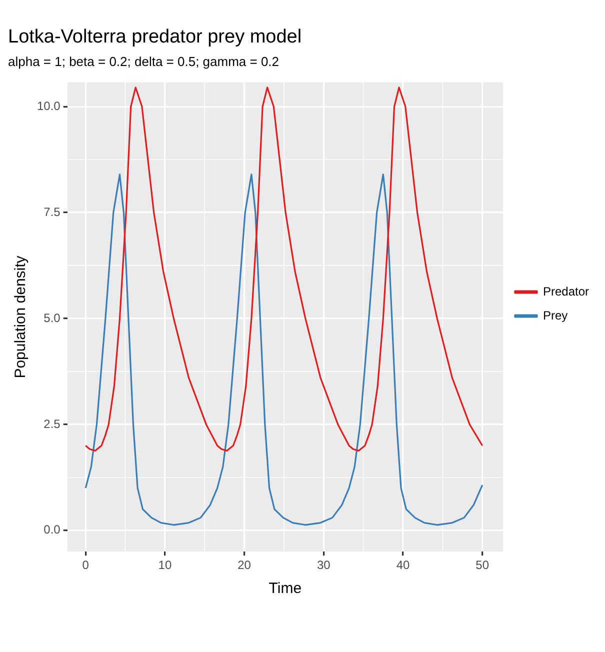  I want to click on y-tick-label: 0.0, so click(52, 529).